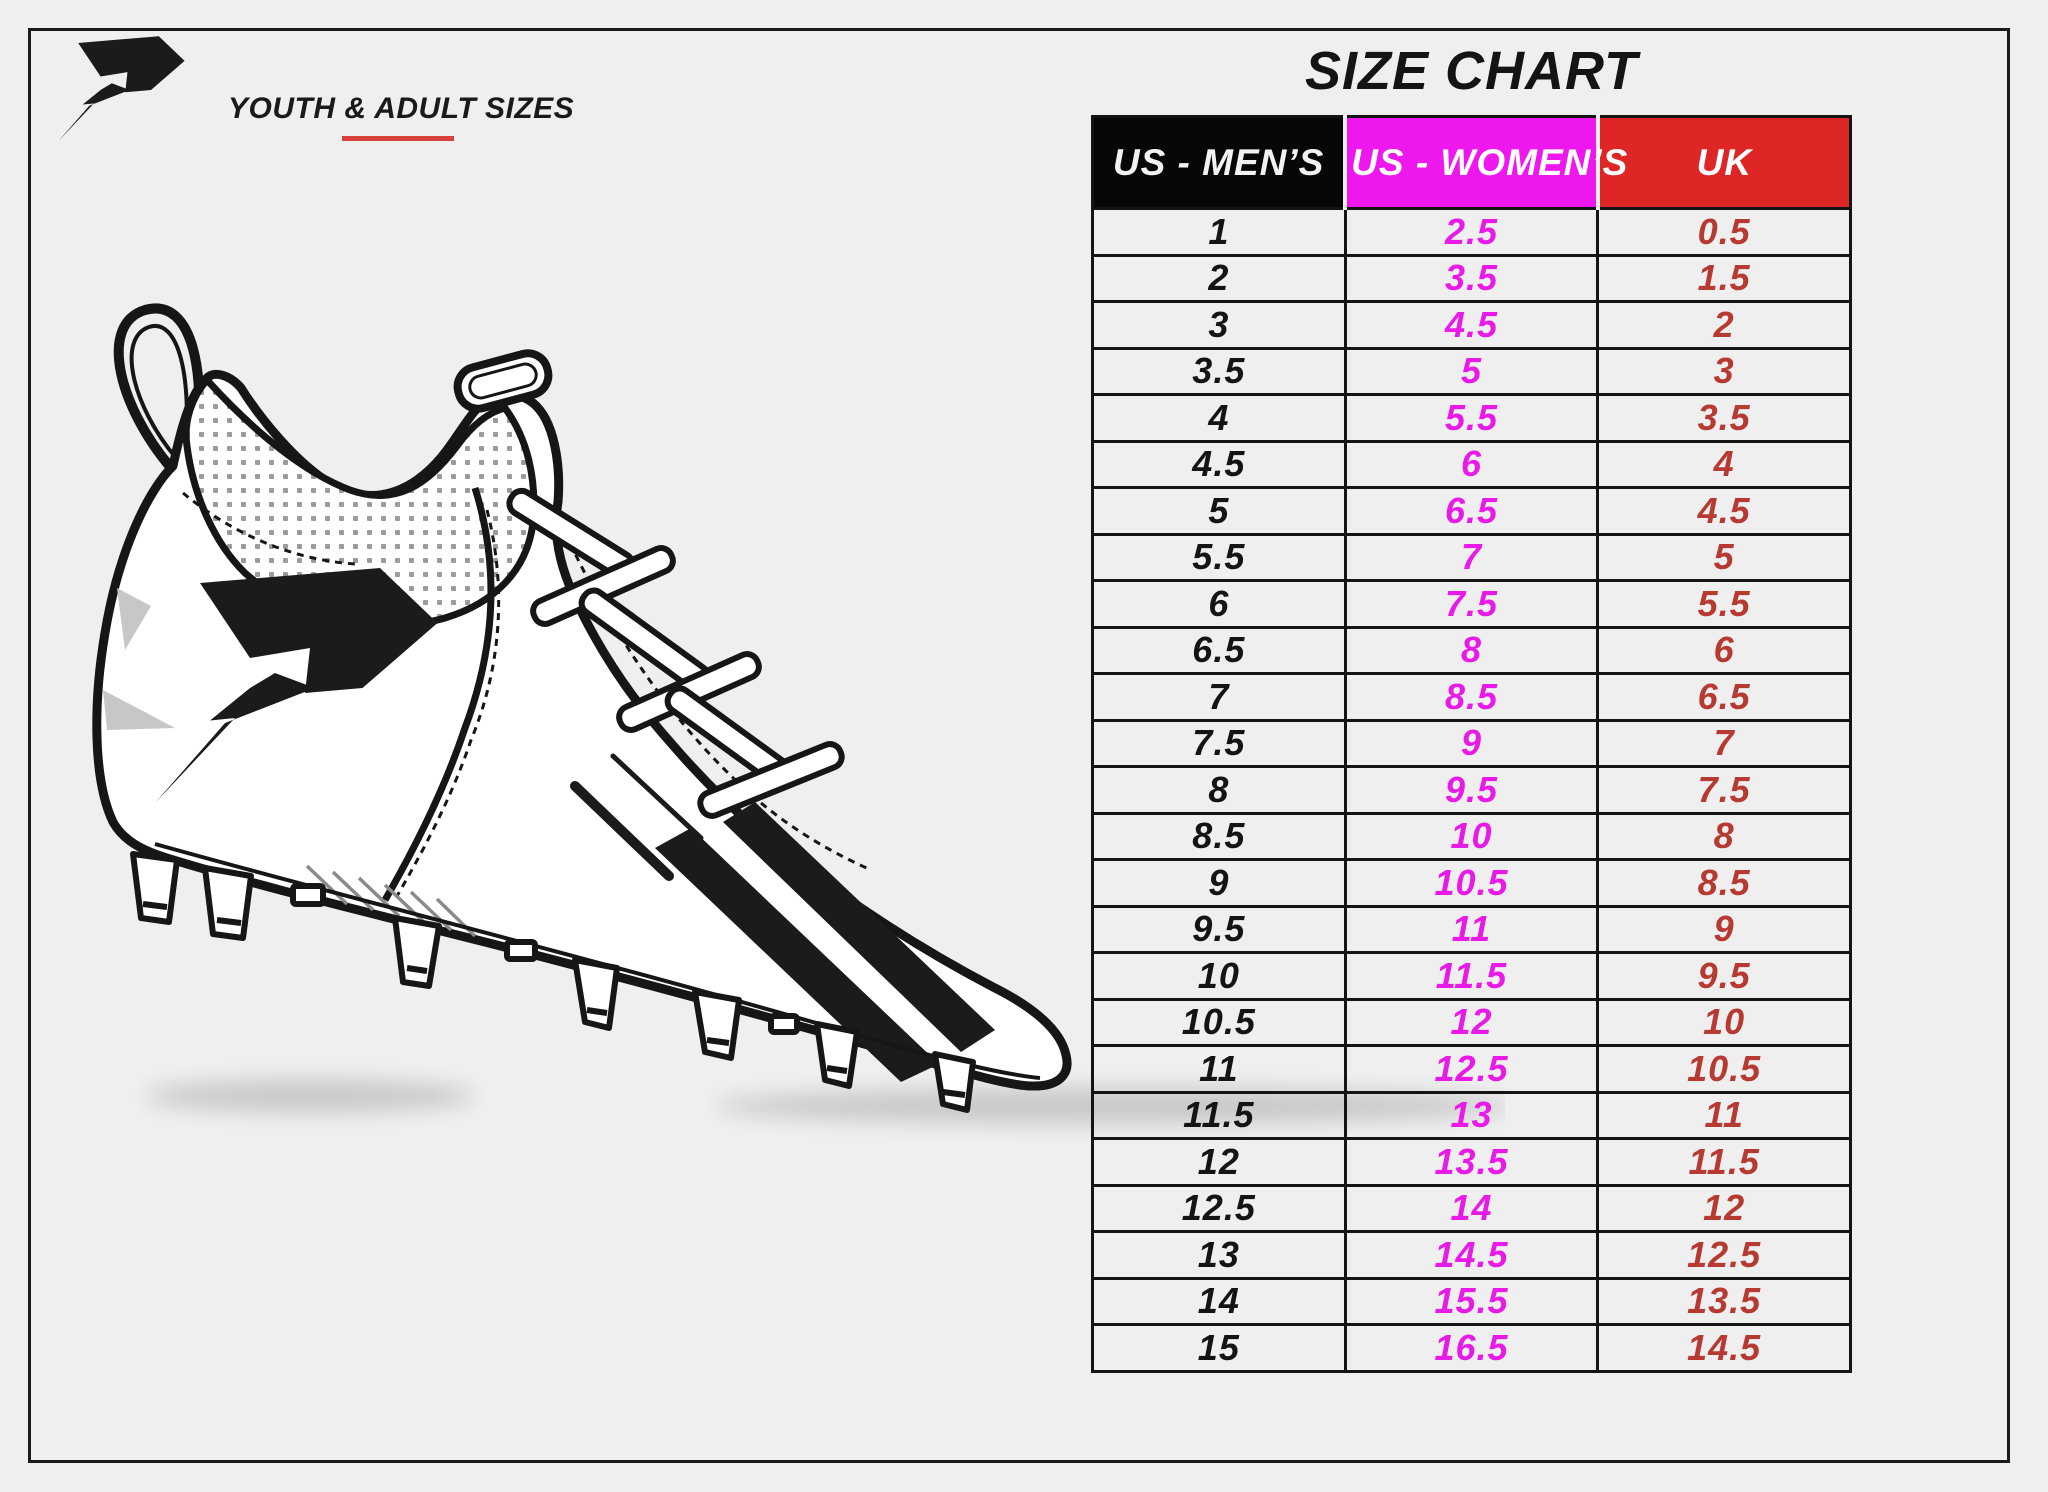  What do you see at coordinates (782, 917) in the screenshot?
I see `speed-stripes` at bounding box center [782, 917].